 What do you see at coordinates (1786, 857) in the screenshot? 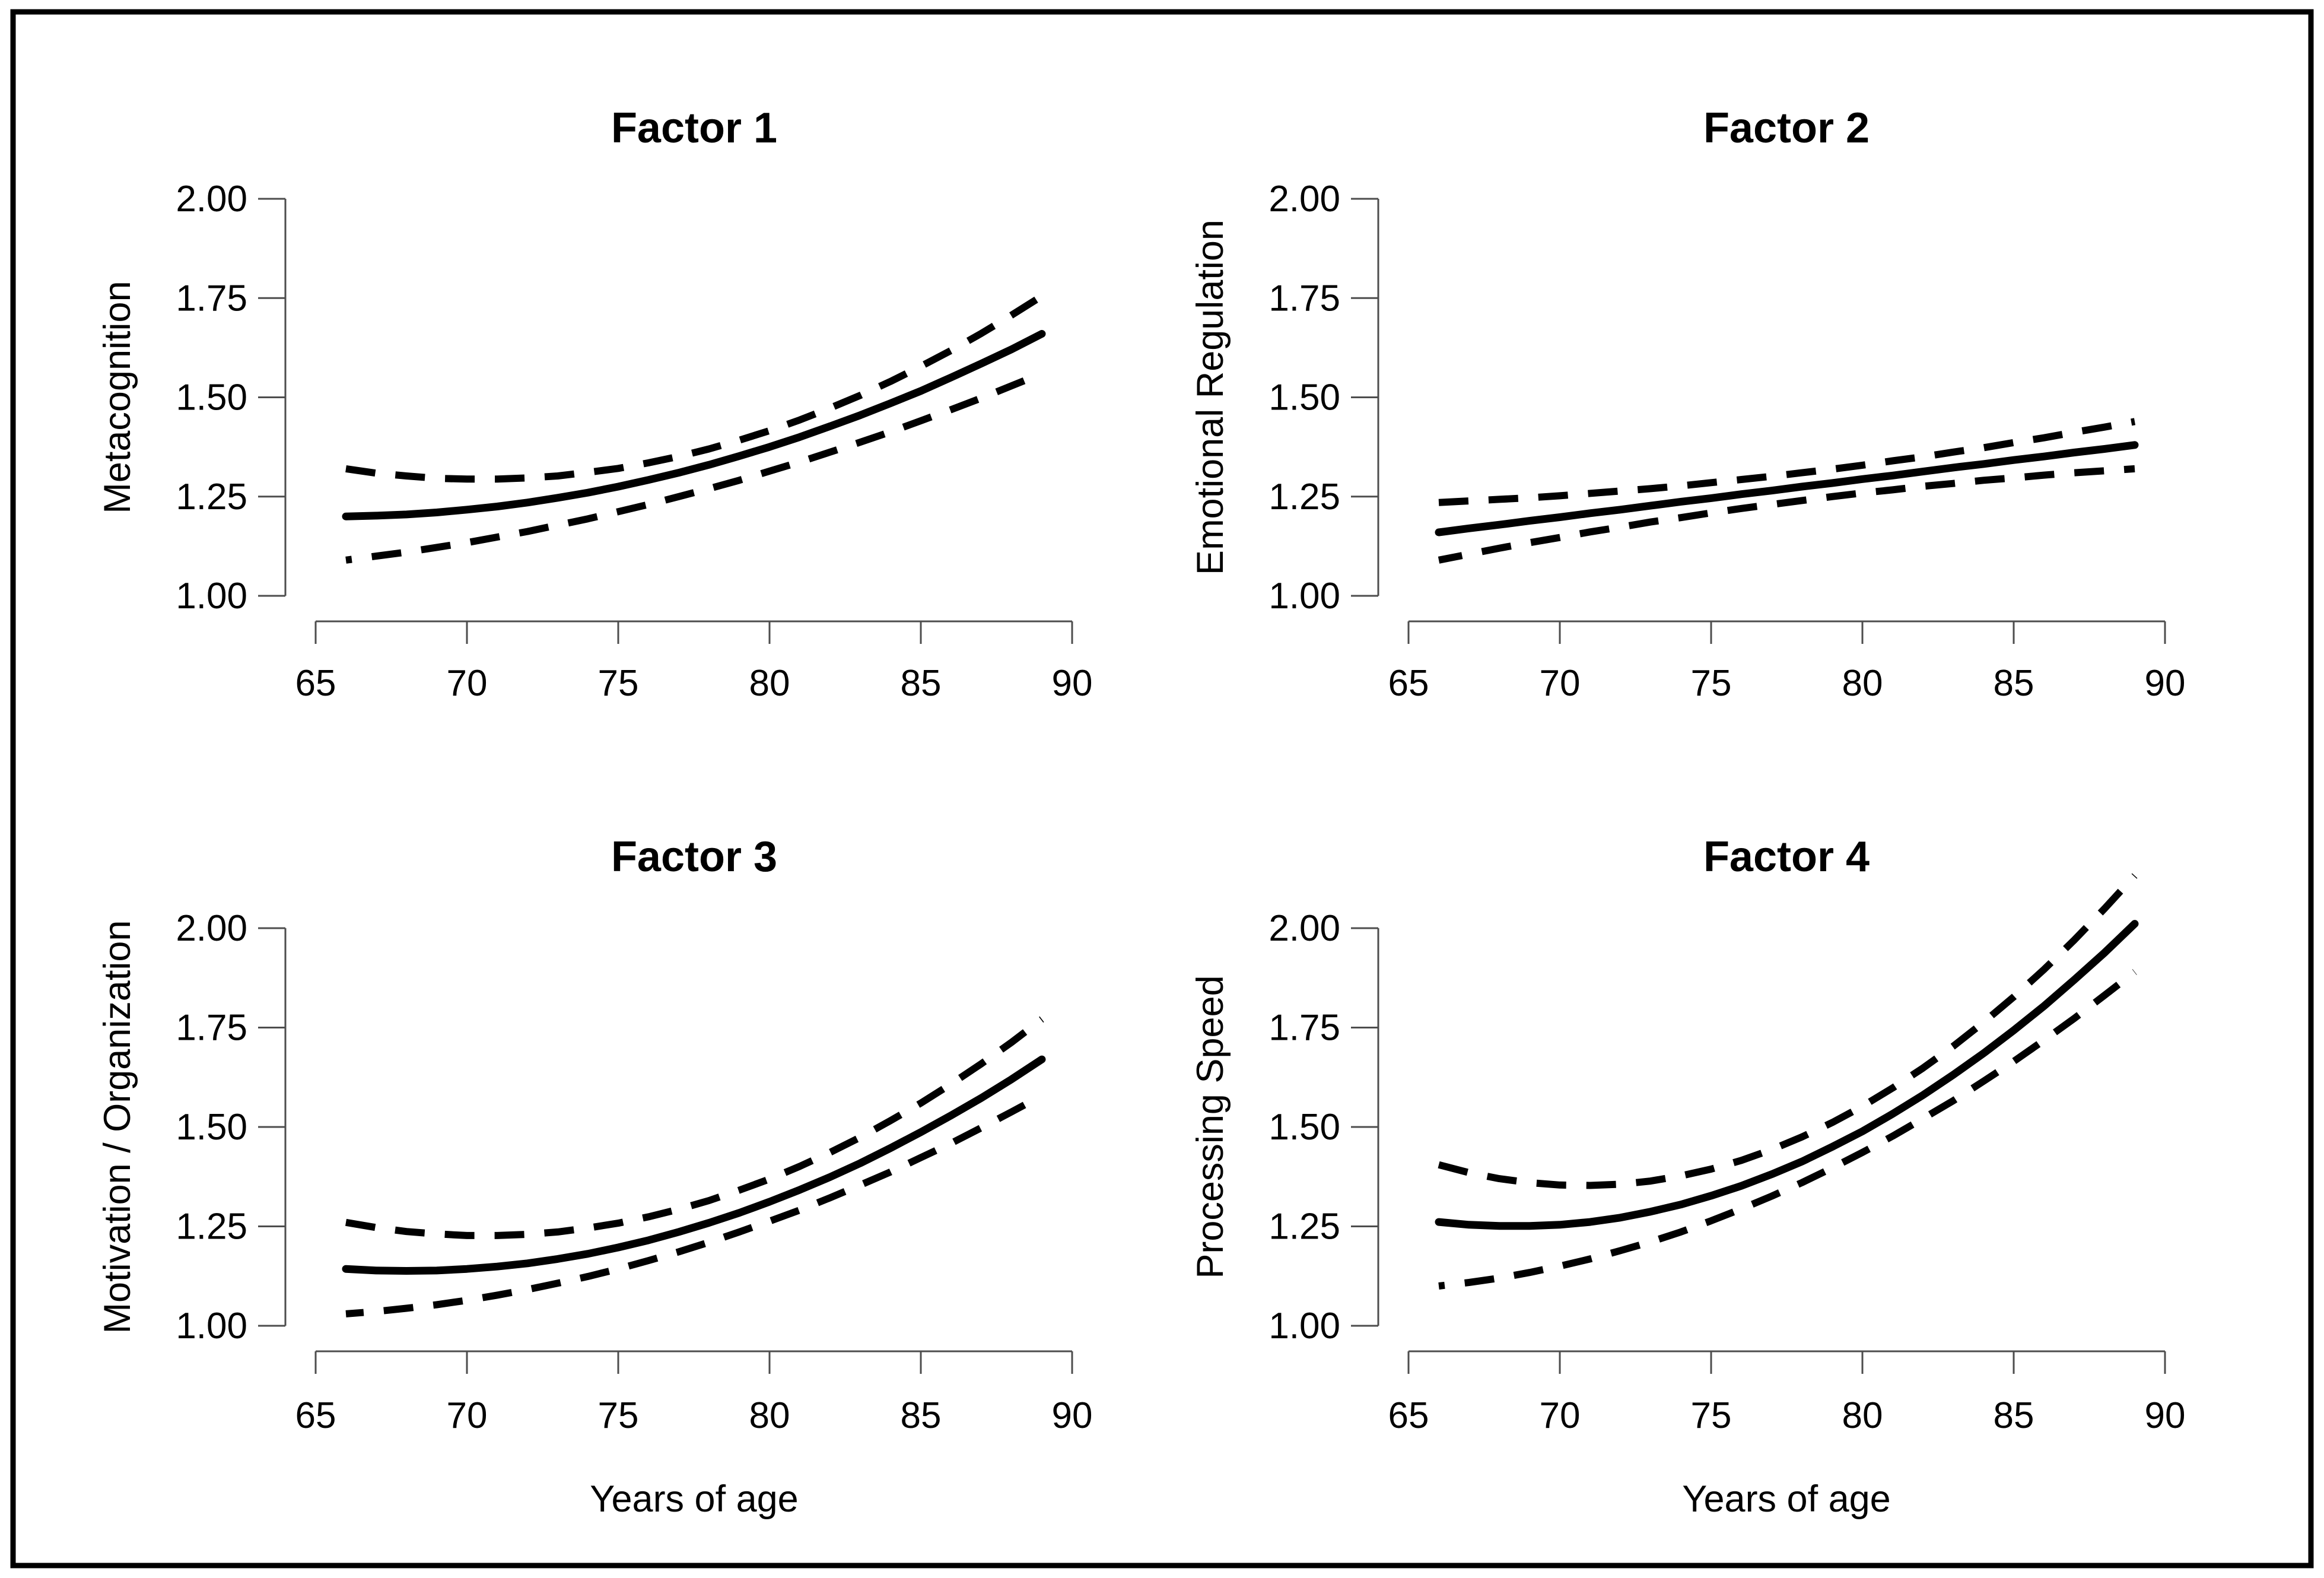
I see `panel-title: Factor 4` at bounding box center [1786, 857].